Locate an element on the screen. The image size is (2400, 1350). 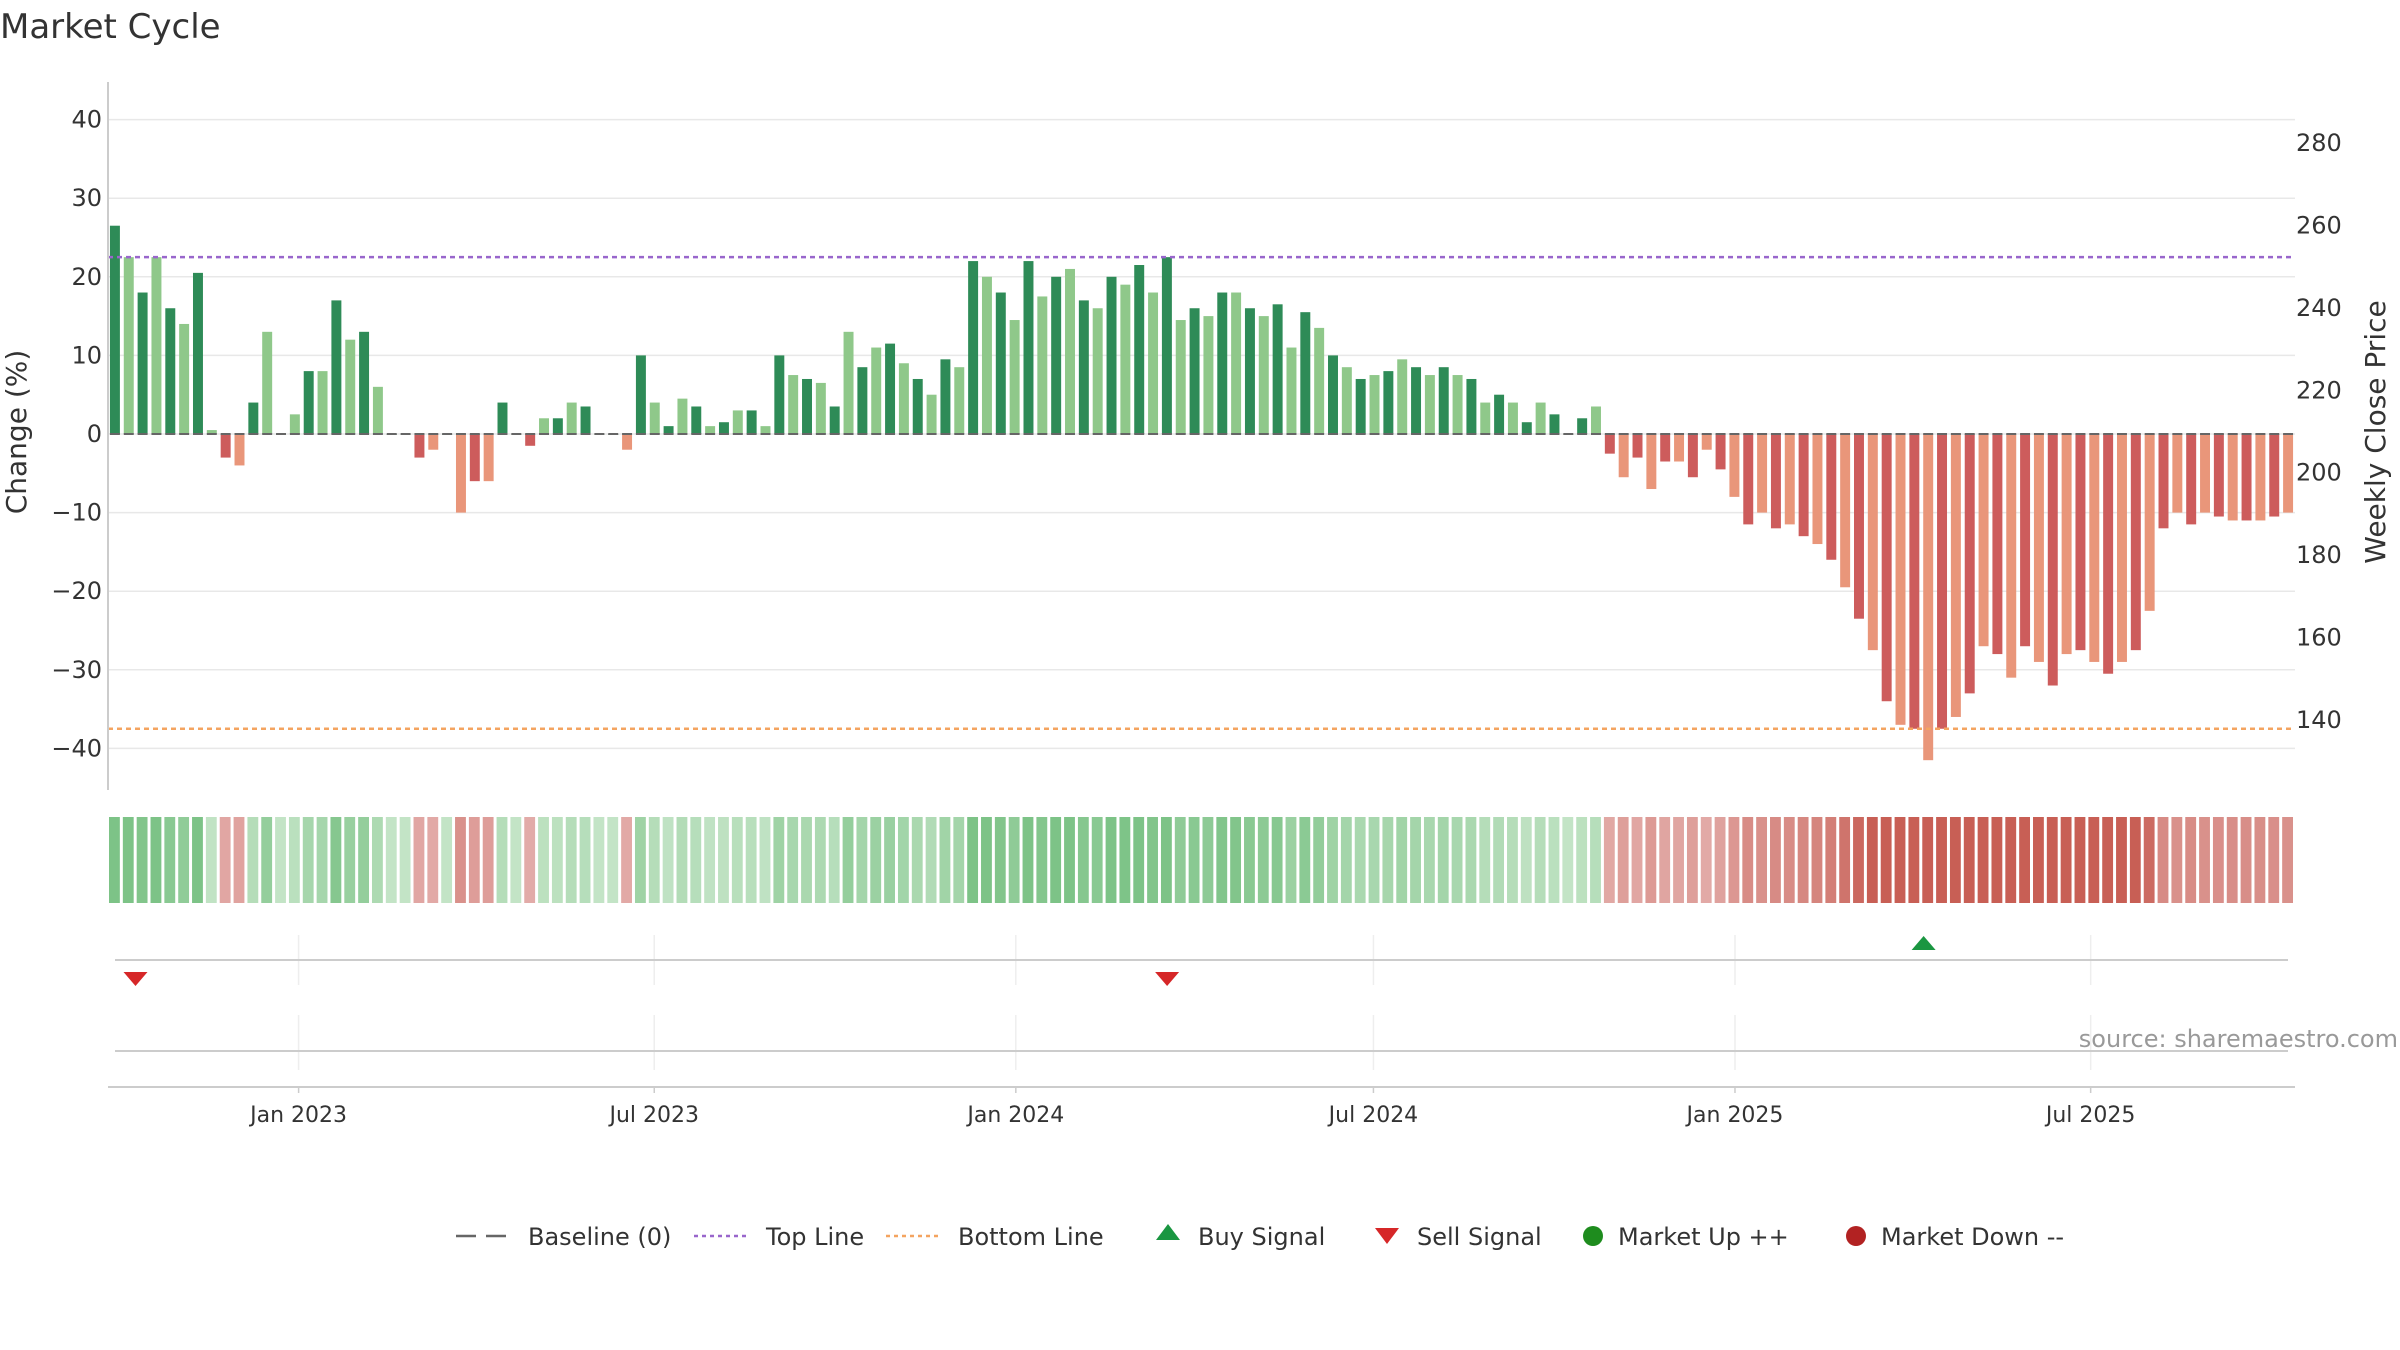
y2-tick-label: 280 is located at coordinates (2319, 143).